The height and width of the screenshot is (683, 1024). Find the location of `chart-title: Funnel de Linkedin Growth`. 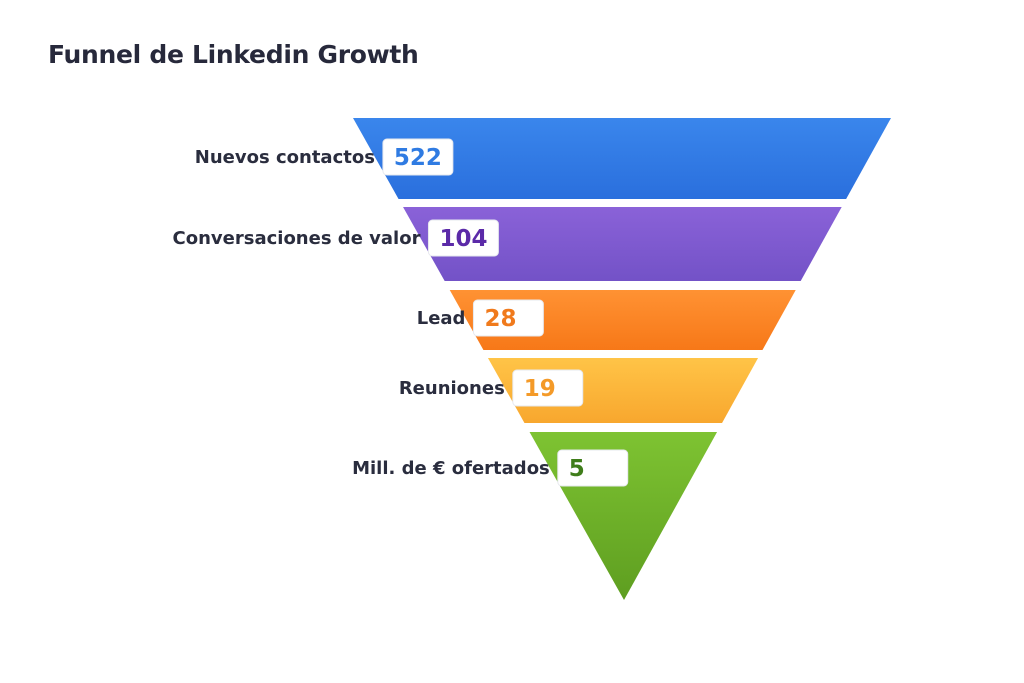

chart-title: Funnel de Linkedin Growth is located at coordinates (233, 54).